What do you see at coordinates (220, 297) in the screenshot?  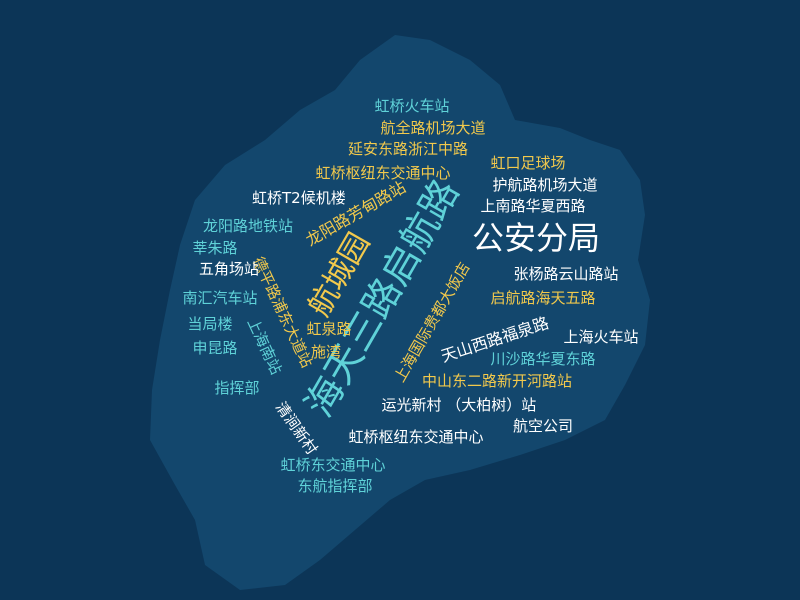 I see `word-cloud-label: 南汇汽车站` at bounding box center [220, 297].